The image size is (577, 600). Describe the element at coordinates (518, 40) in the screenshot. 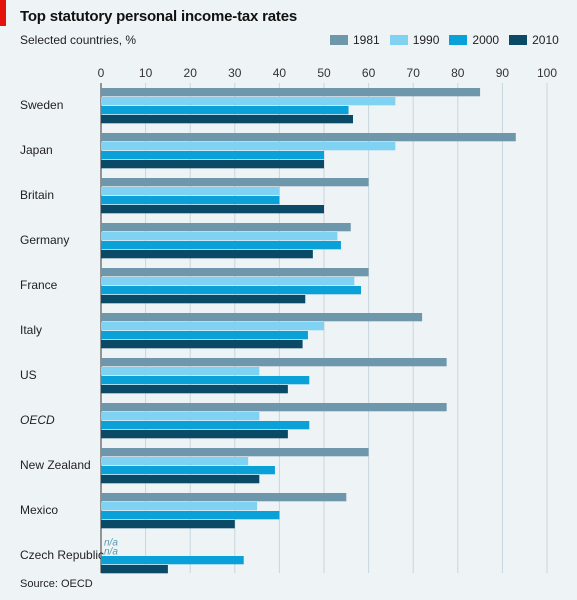

I see `legend-swatch-2010` at that location.